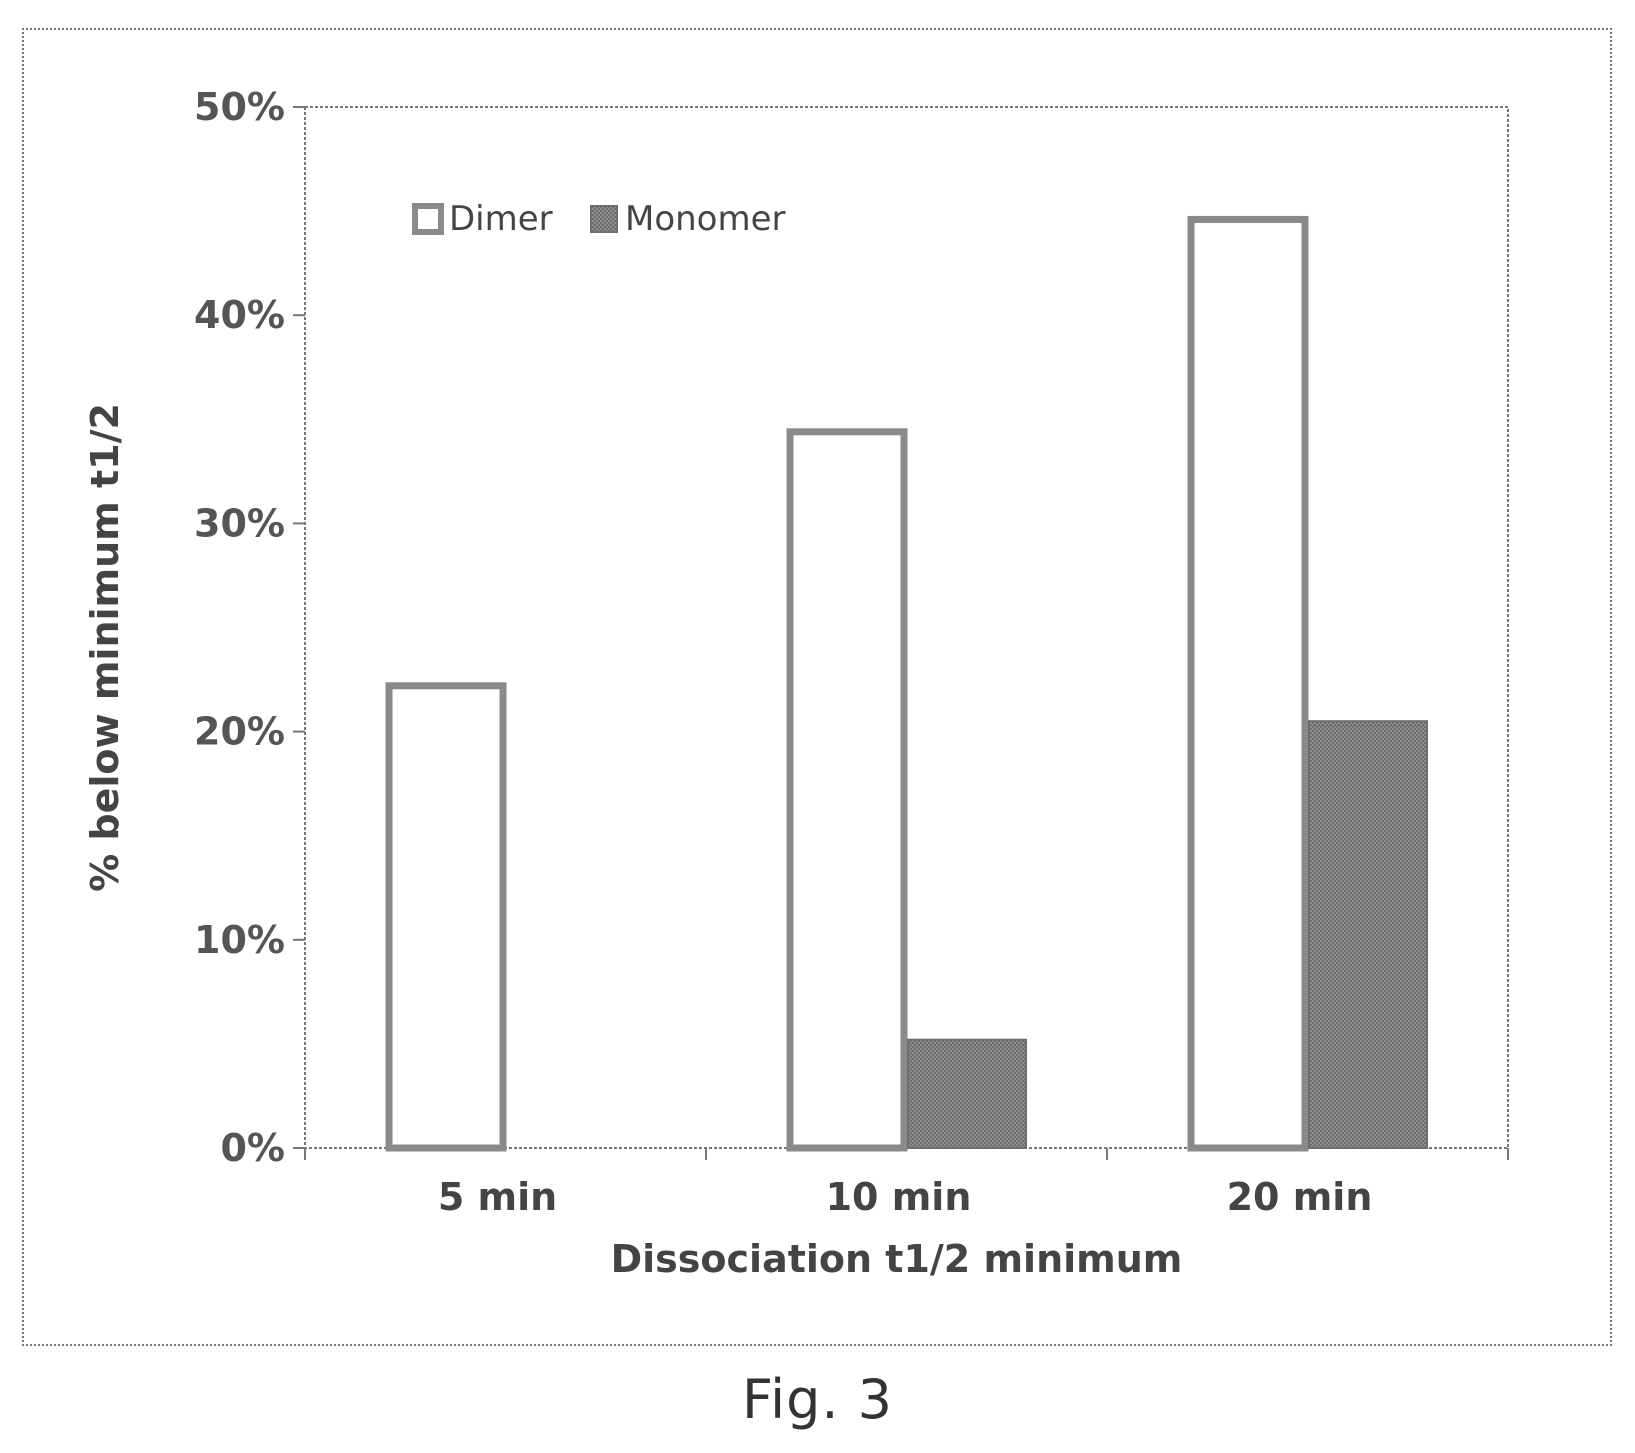 The height and width of the screenshot is (1453, 1635). Describe the element at coordinates (501, 219) in the screenshot. I see `legend-label-dimer: Dimer` at that location.